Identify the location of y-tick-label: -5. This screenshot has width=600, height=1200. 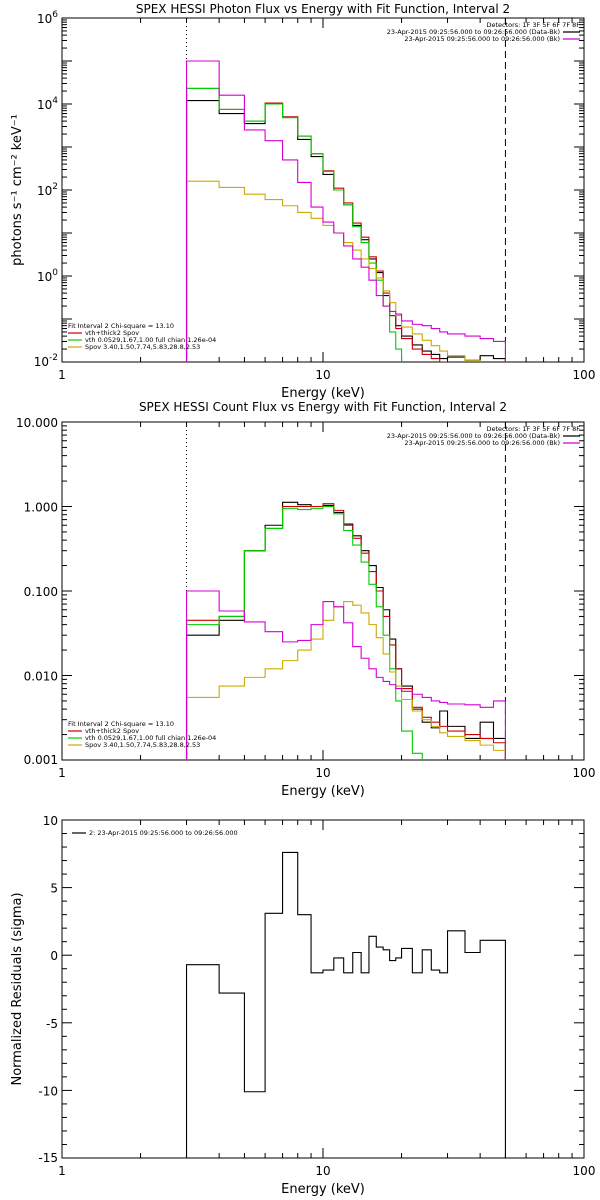
(52, 1024).